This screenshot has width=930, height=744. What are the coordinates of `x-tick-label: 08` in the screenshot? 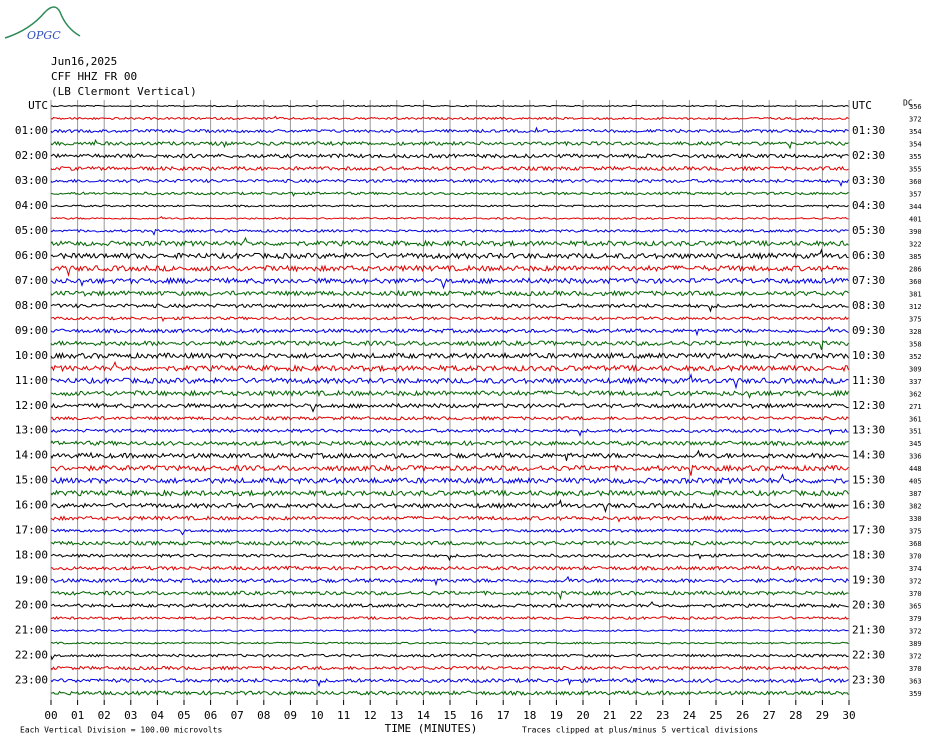 It's located at (263, 715).